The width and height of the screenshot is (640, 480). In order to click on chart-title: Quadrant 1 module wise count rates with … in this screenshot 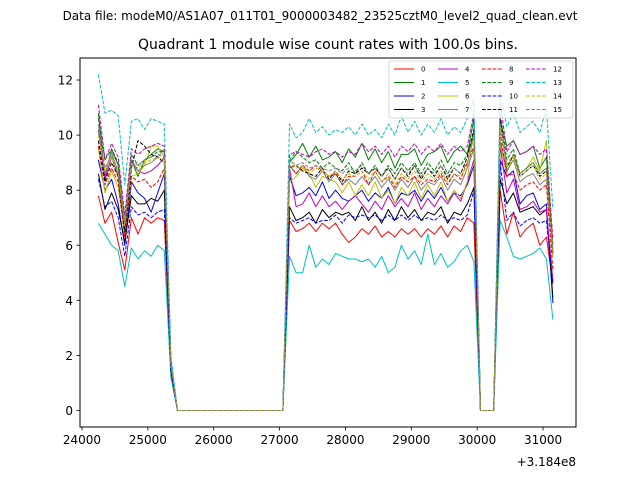, I will do `click(328, 45)`.